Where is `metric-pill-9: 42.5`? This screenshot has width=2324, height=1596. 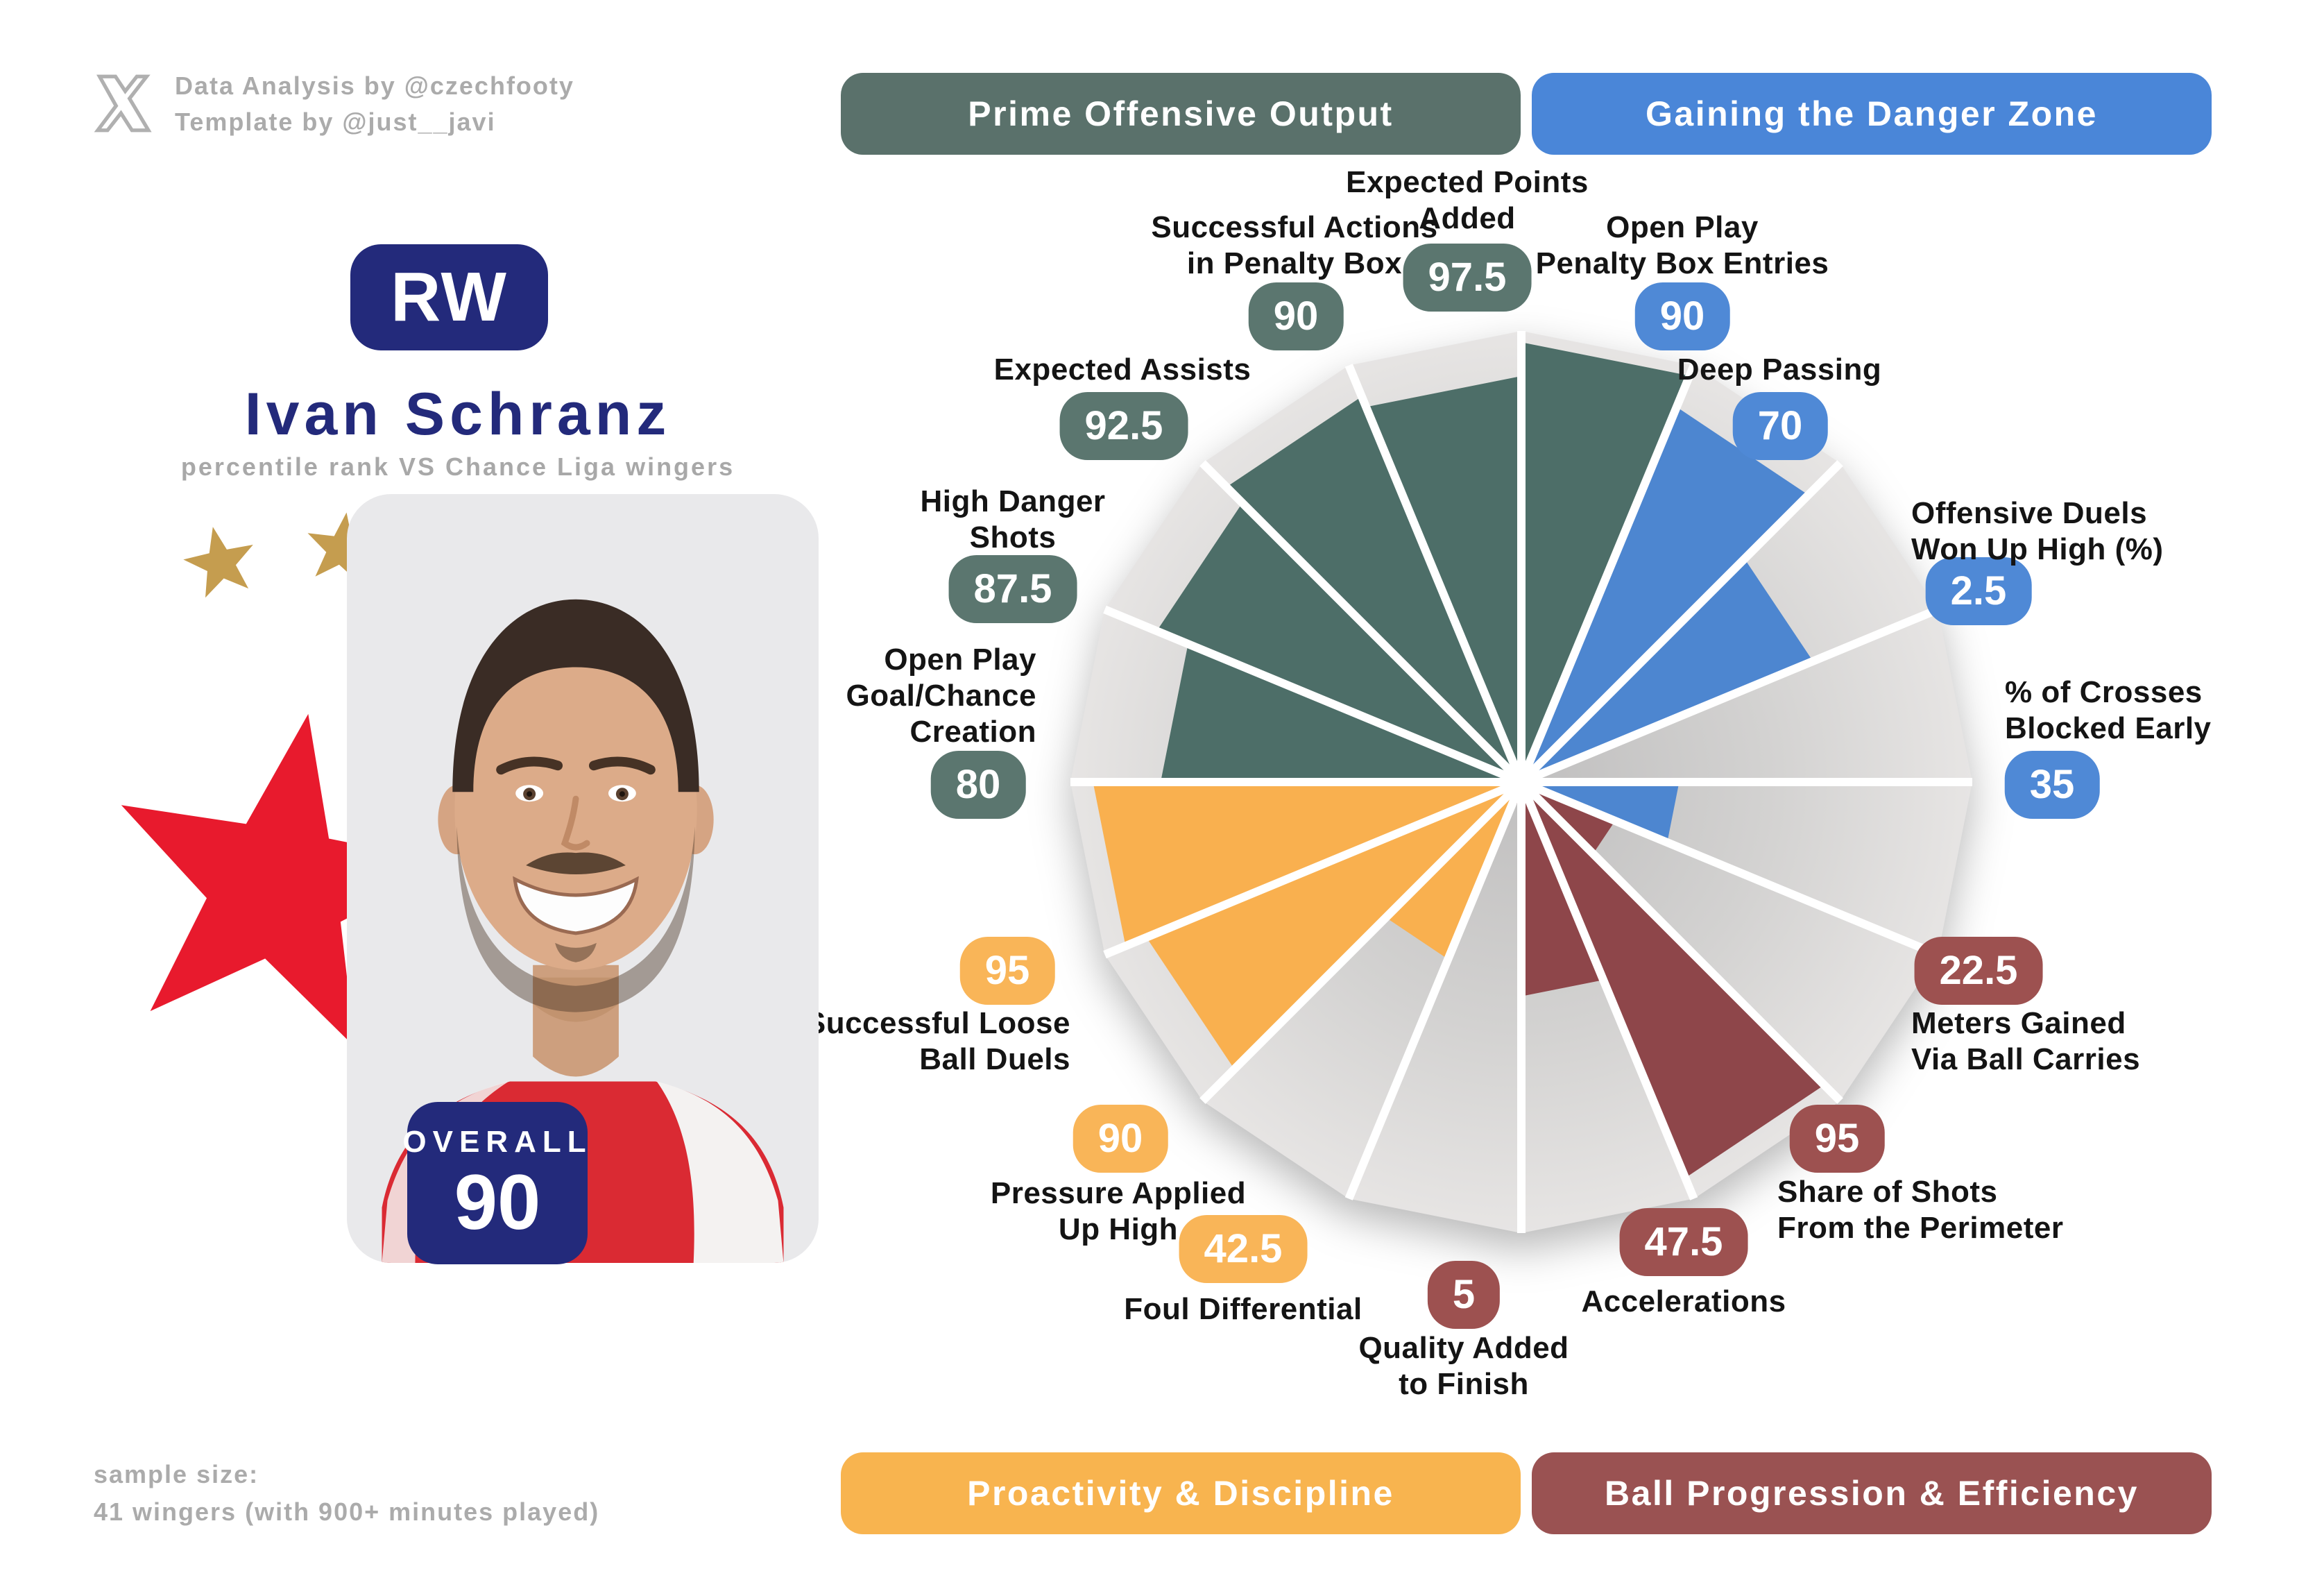 metric-pill-9: 42.5 is located at coordinates (1243, 1249).